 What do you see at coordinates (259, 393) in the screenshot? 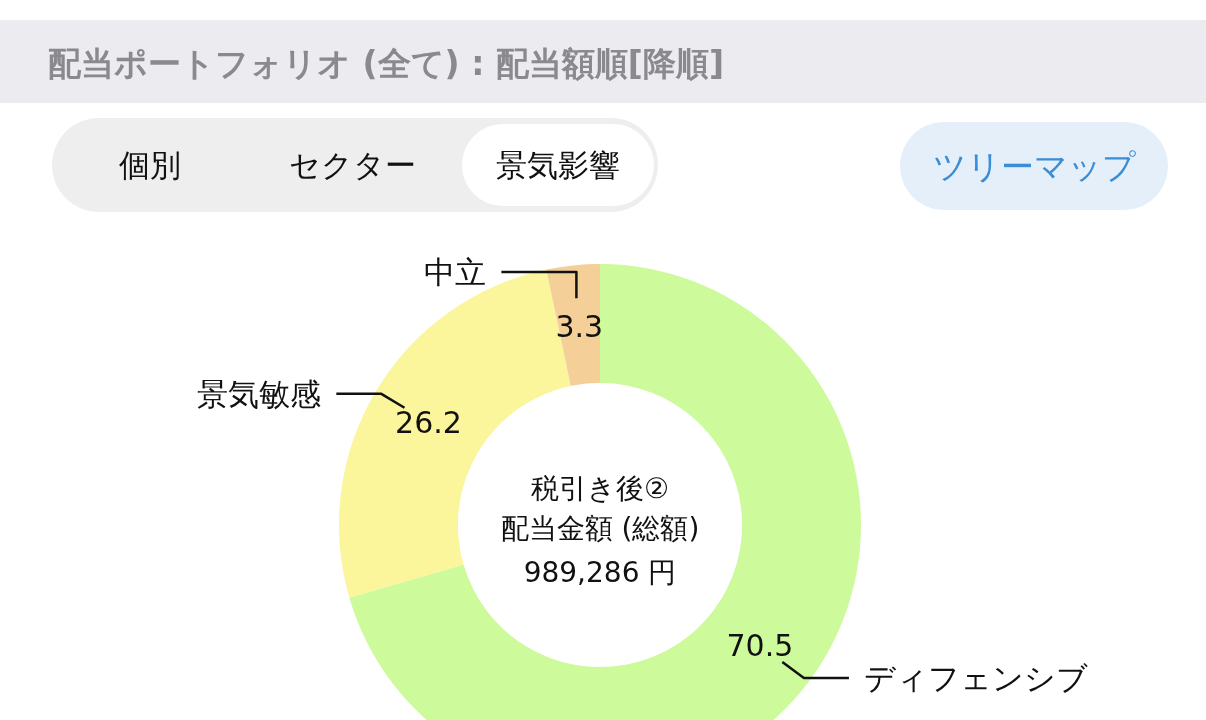
I see `slice-label: 景気敏感` at bounding box center [259, 393].